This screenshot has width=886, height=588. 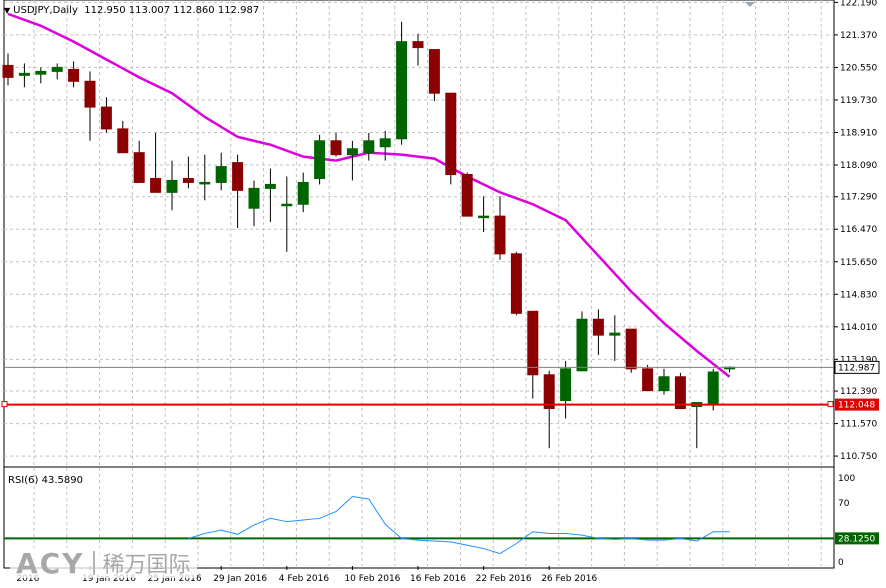 I want to click on current-price-label: 112.987, so click(x=856, y=368).